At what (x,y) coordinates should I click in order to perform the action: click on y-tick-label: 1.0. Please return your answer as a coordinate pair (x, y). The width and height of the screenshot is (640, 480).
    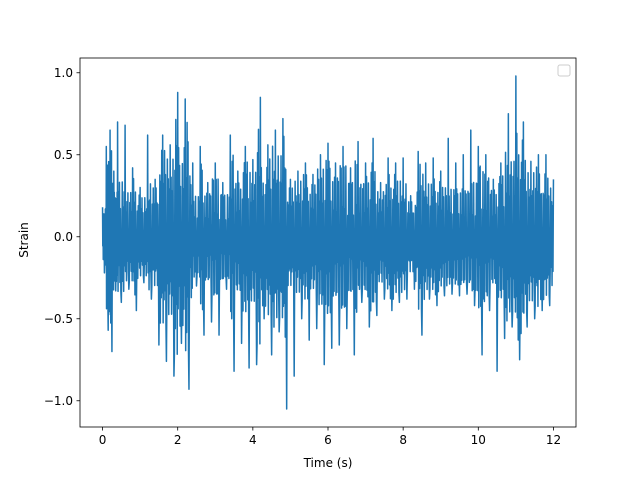
    Looking at the image, I should click on (63, 73).